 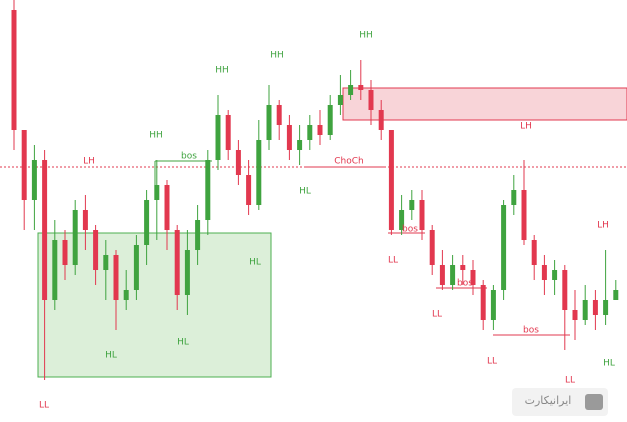 I want to click on watermark-box, so click(x=560, y=402).